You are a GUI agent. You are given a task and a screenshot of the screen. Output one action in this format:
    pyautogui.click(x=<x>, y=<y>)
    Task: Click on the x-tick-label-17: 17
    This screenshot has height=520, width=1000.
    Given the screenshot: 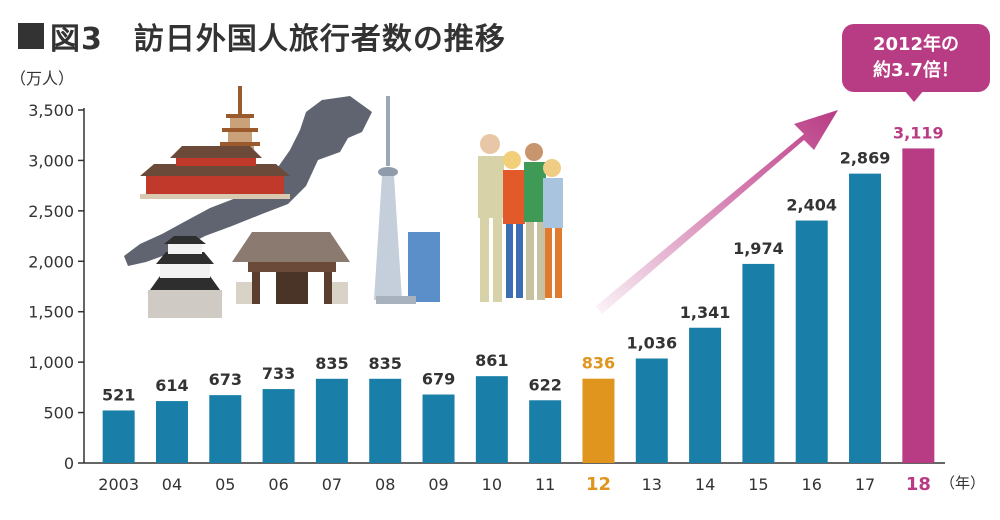 What is the action you would take?
    pyautogui.click(x=865, y=484)
    